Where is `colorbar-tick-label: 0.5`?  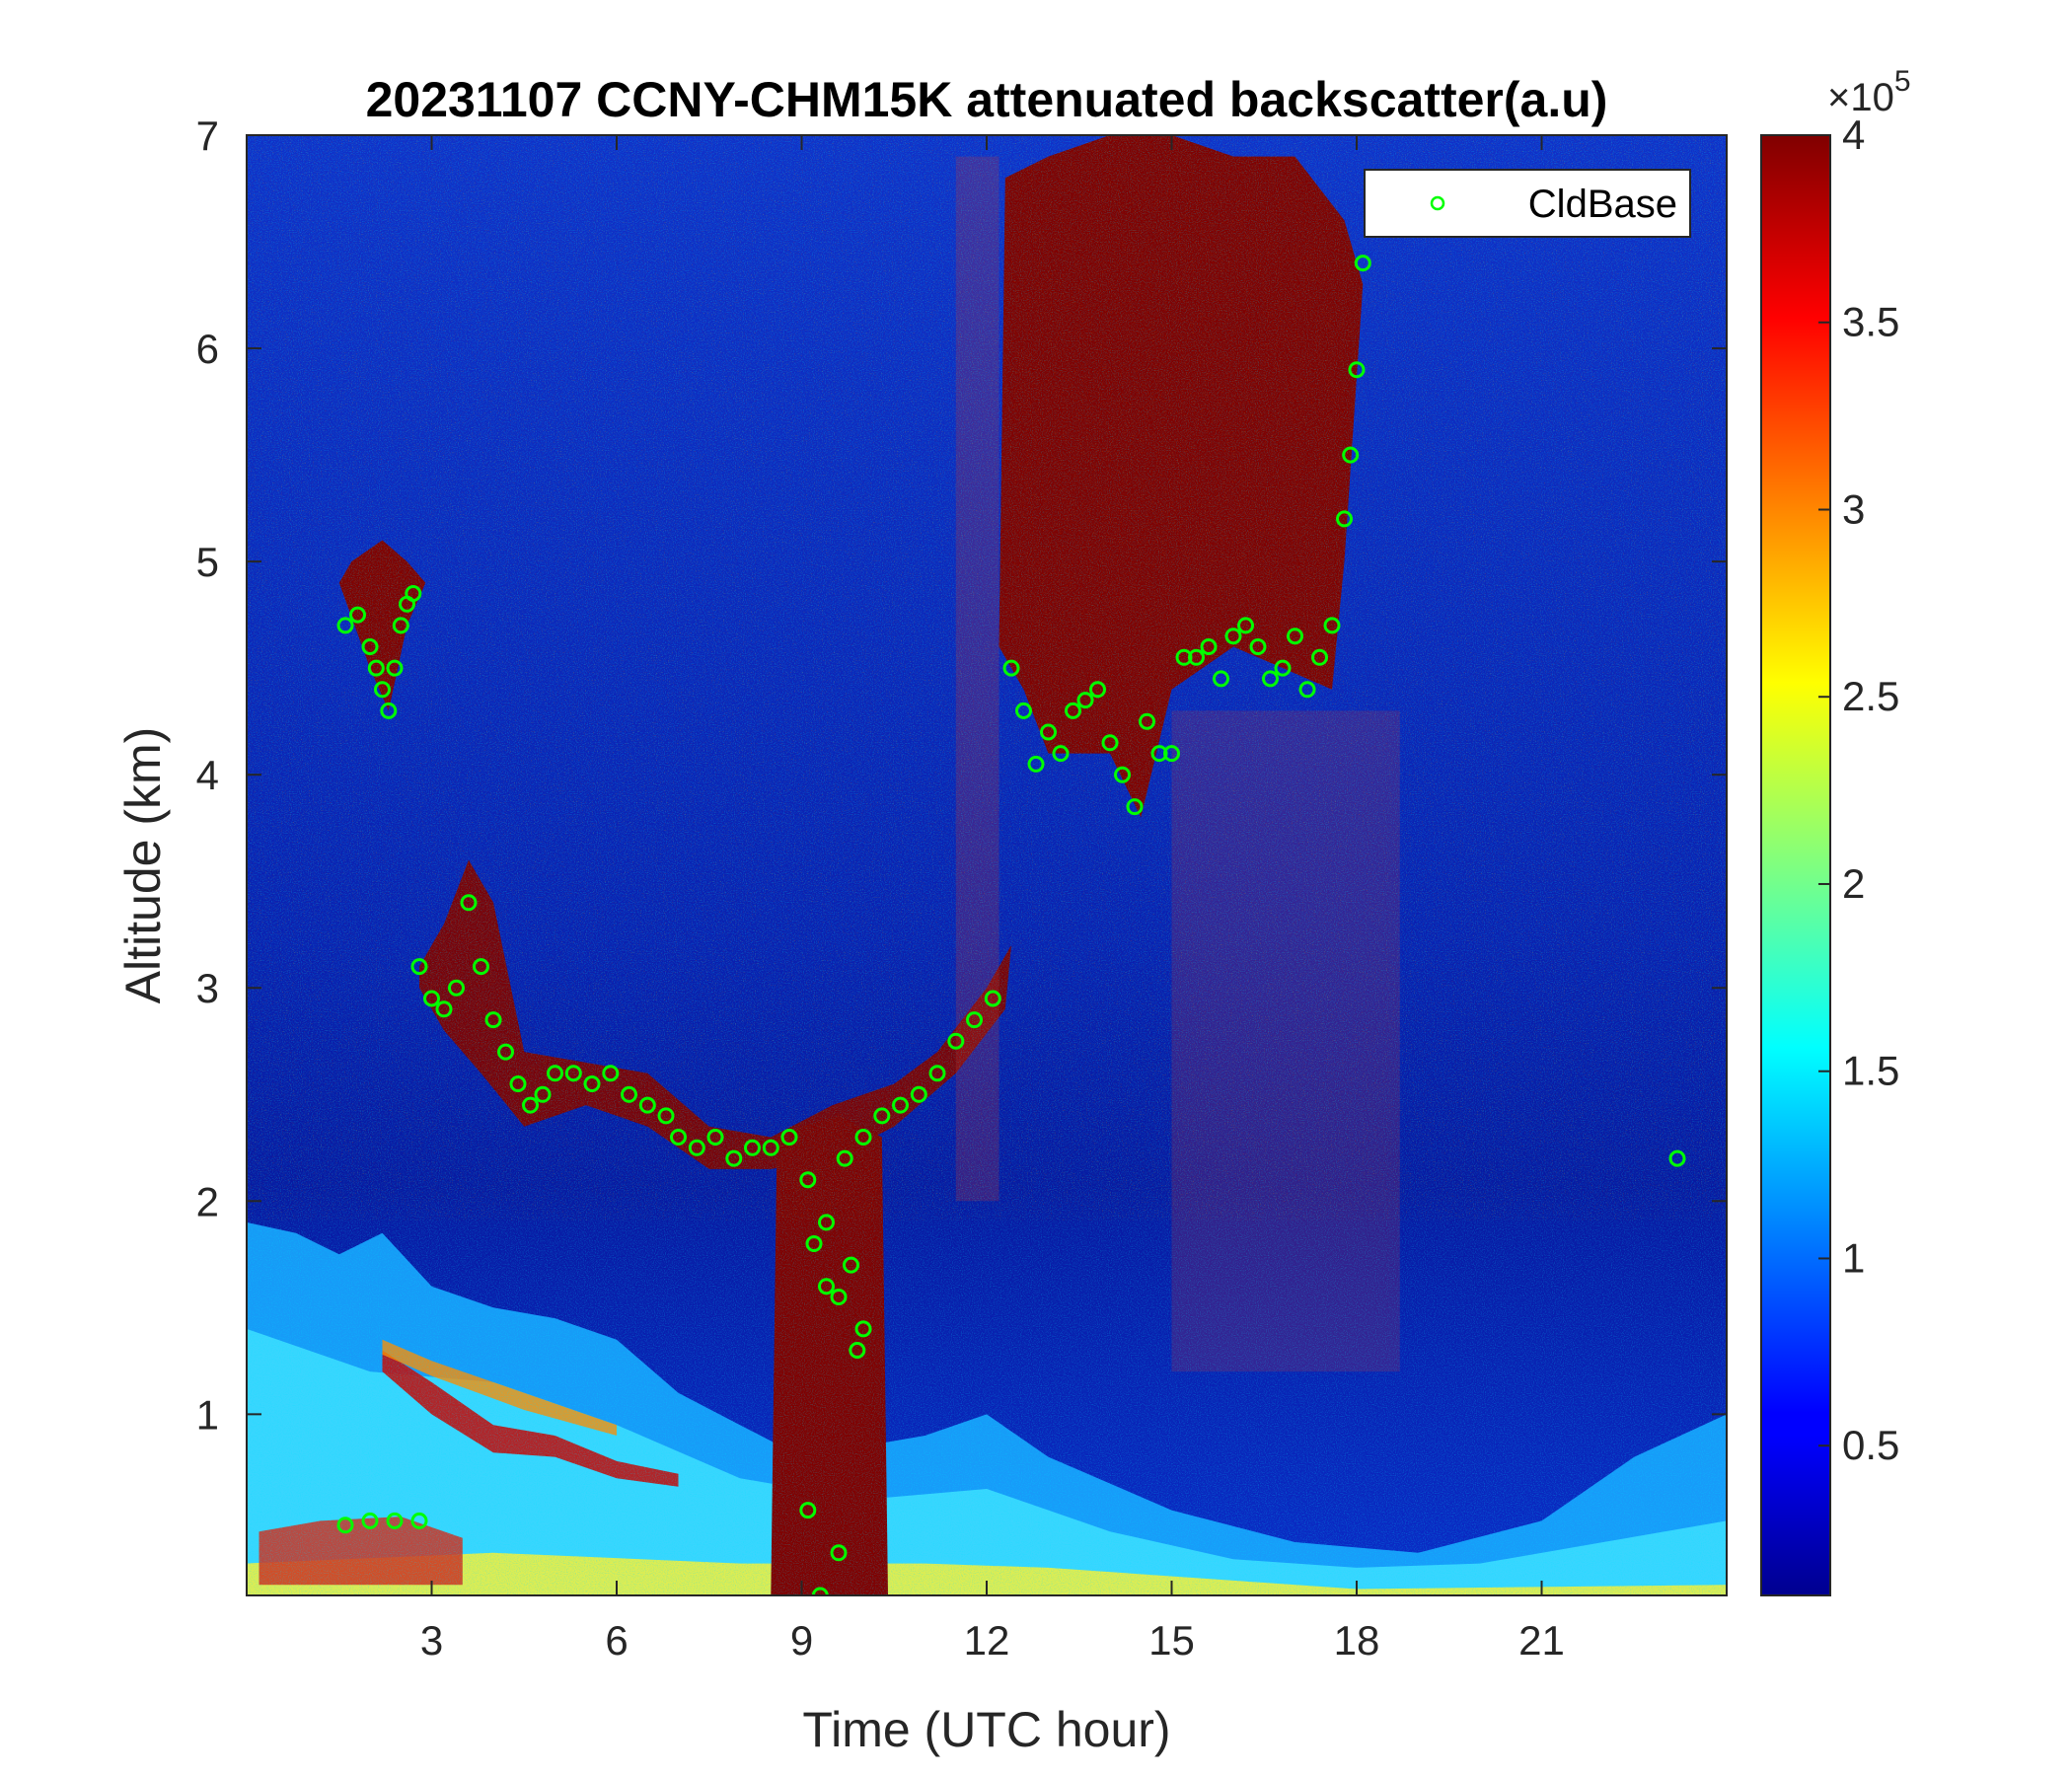 colorbar-tick-label: 0.5 is located at coordinates (1870, 1445).